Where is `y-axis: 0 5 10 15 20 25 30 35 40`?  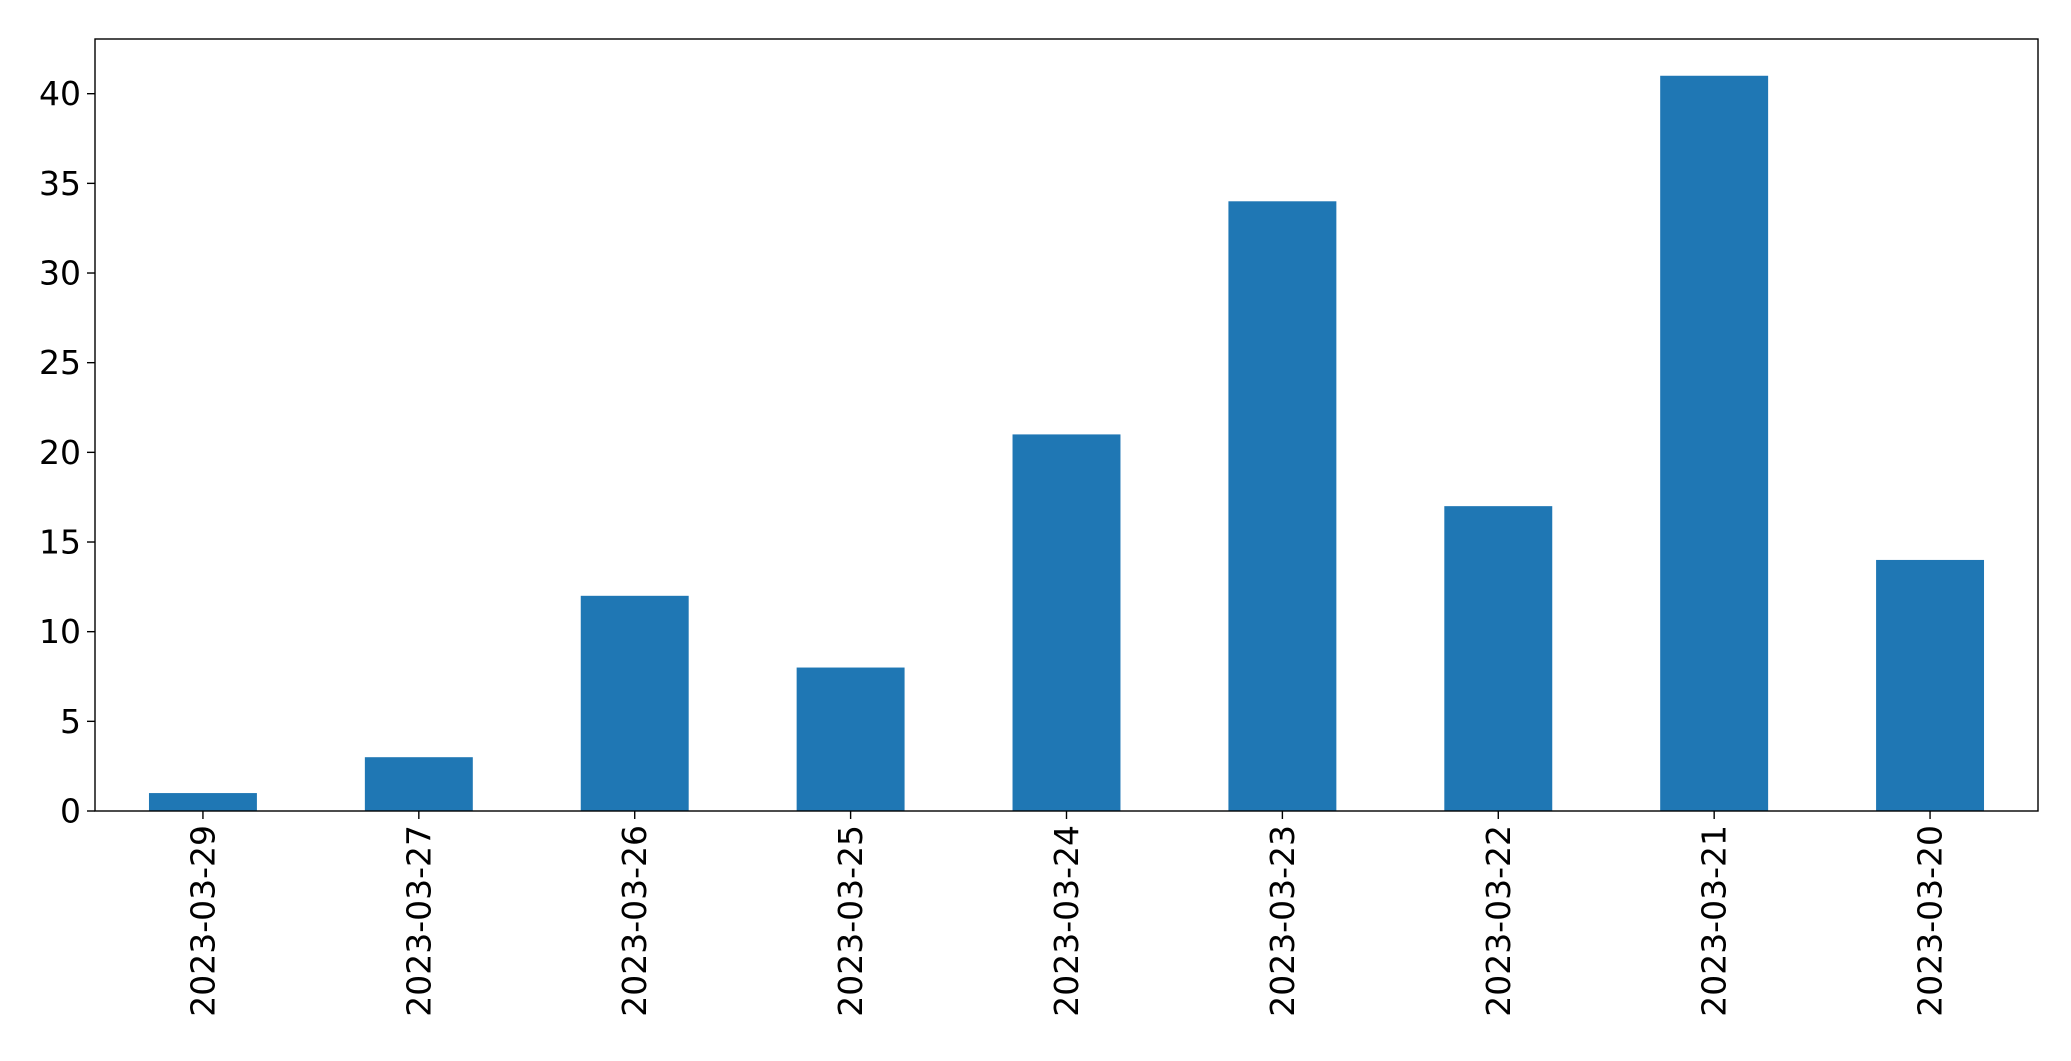 y-axis: 0 5 10 15 20 25 30 35 40 is located at coordinates (67, 452).